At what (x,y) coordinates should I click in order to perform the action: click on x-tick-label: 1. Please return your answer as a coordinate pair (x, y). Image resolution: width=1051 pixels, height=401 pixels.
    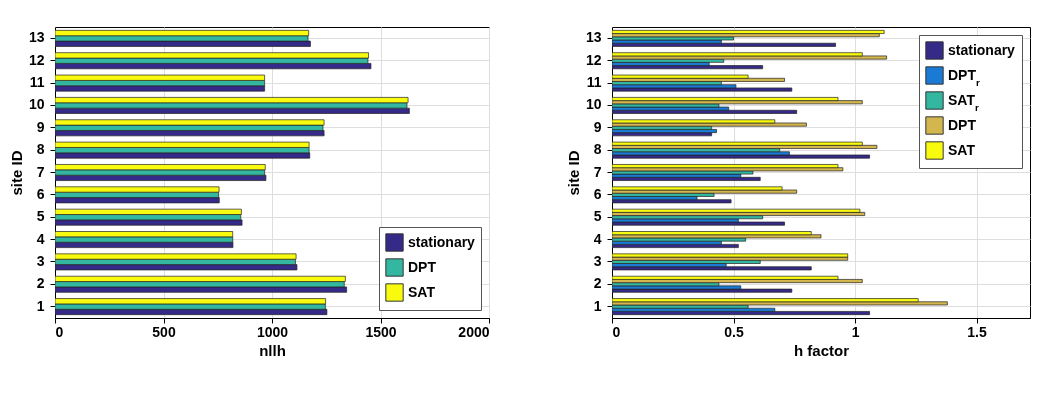
    Looking at the image, I should click on (855, 331).